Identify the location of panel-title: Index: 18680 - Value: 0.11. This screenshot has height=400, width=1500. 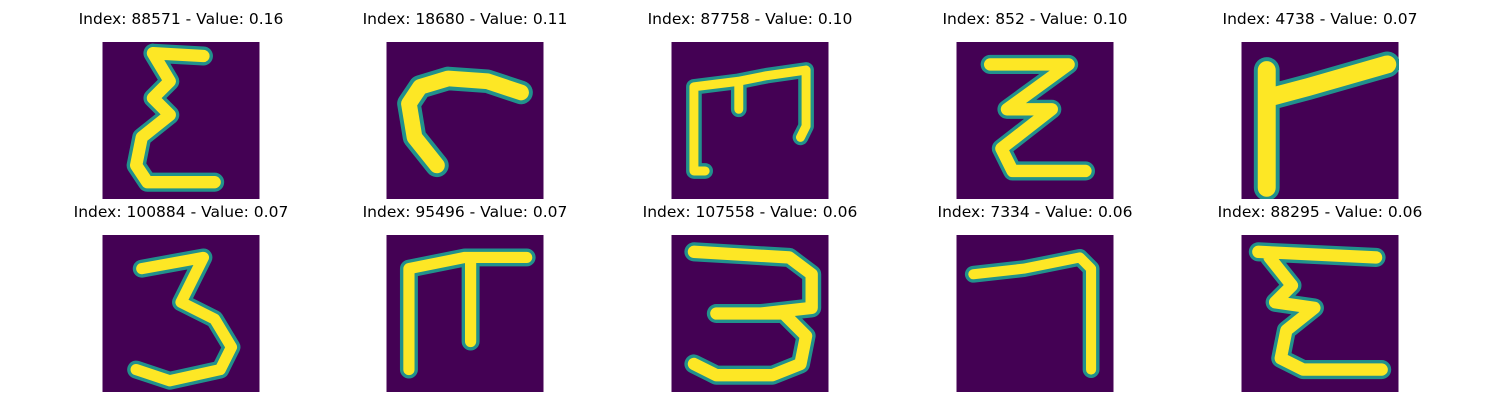
(465, 19).